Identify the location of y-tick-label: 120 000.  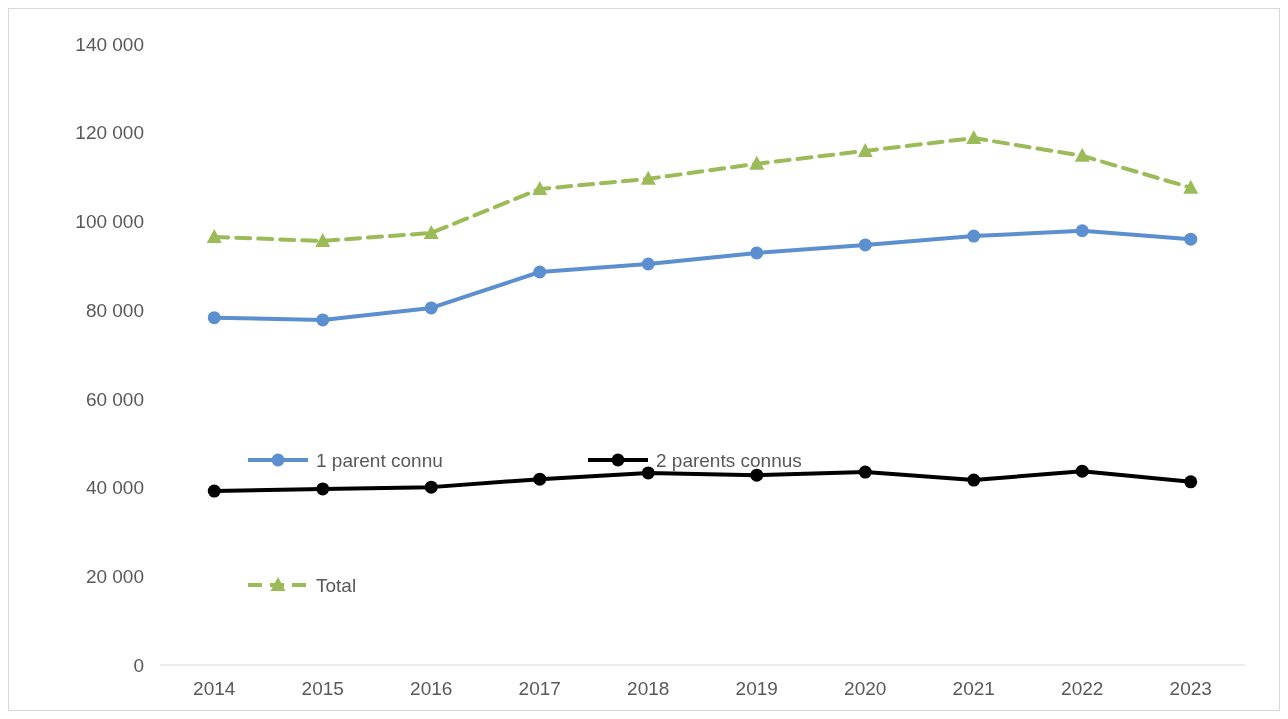
(109, 133).